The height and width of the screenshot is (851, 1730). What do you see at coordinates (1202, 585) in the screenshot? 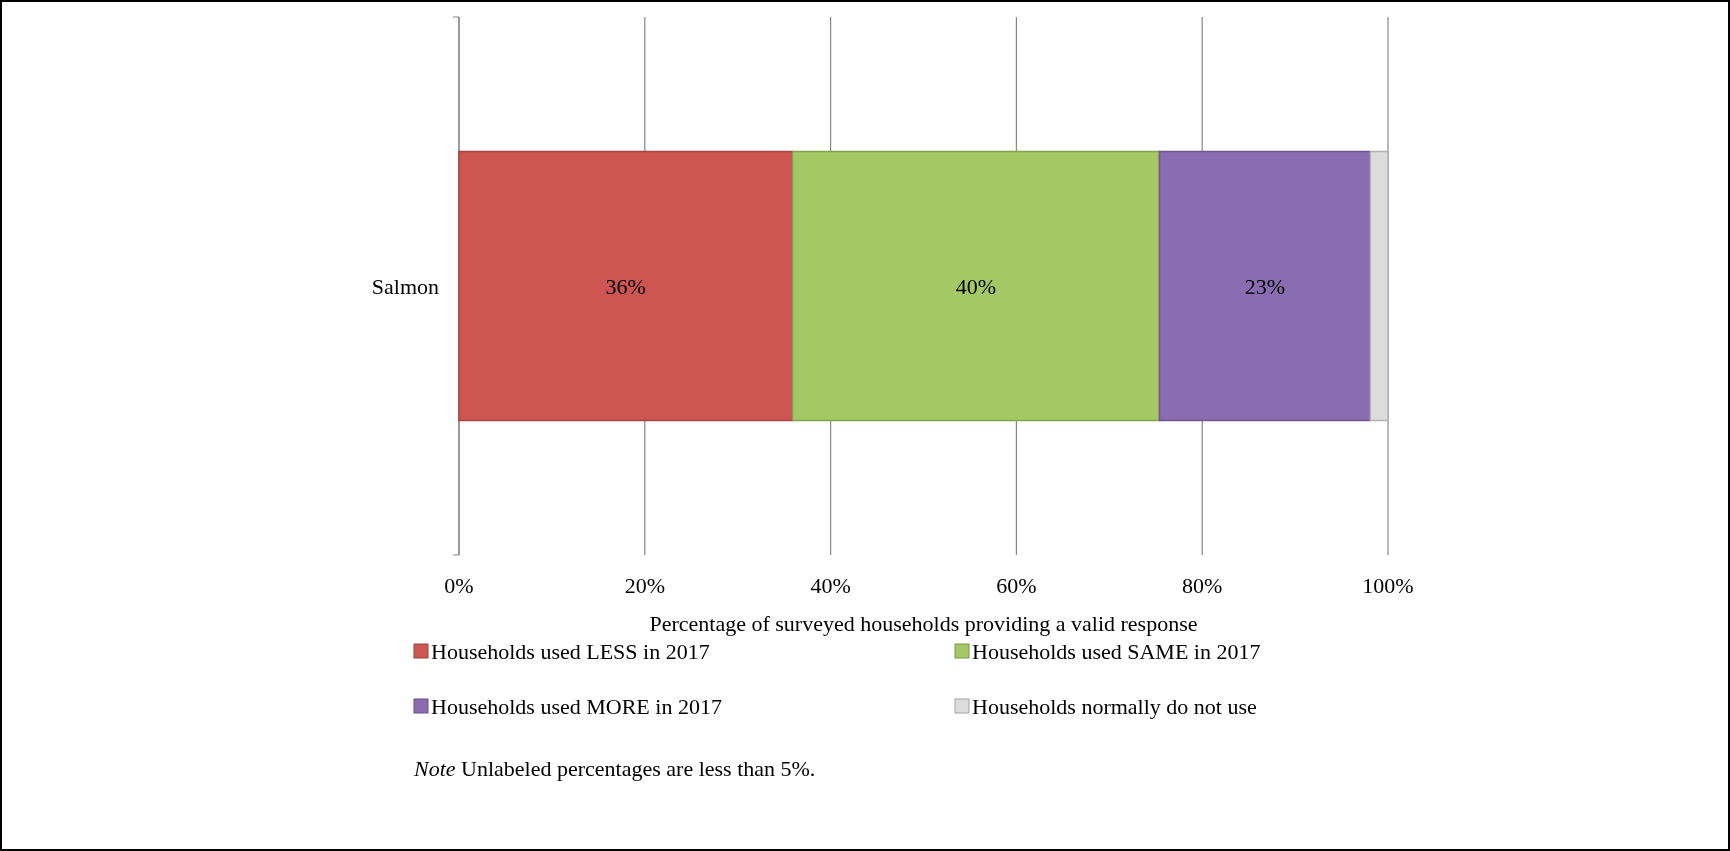
I see `x-tick-label: 80%` at bounding box center [1202, 585].